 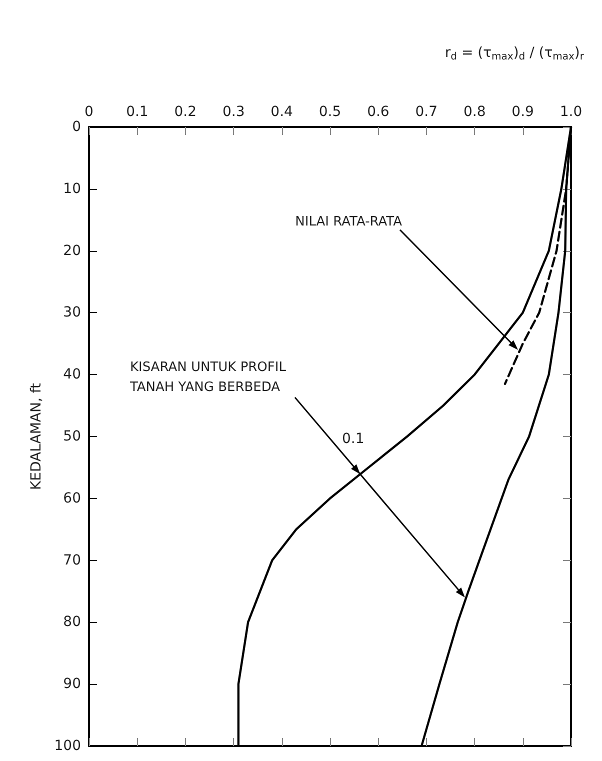 What do you see at coordinates (89, 112) in the screenshot?
I see `x-tick-label: 0` at bounding box center [89, 112].